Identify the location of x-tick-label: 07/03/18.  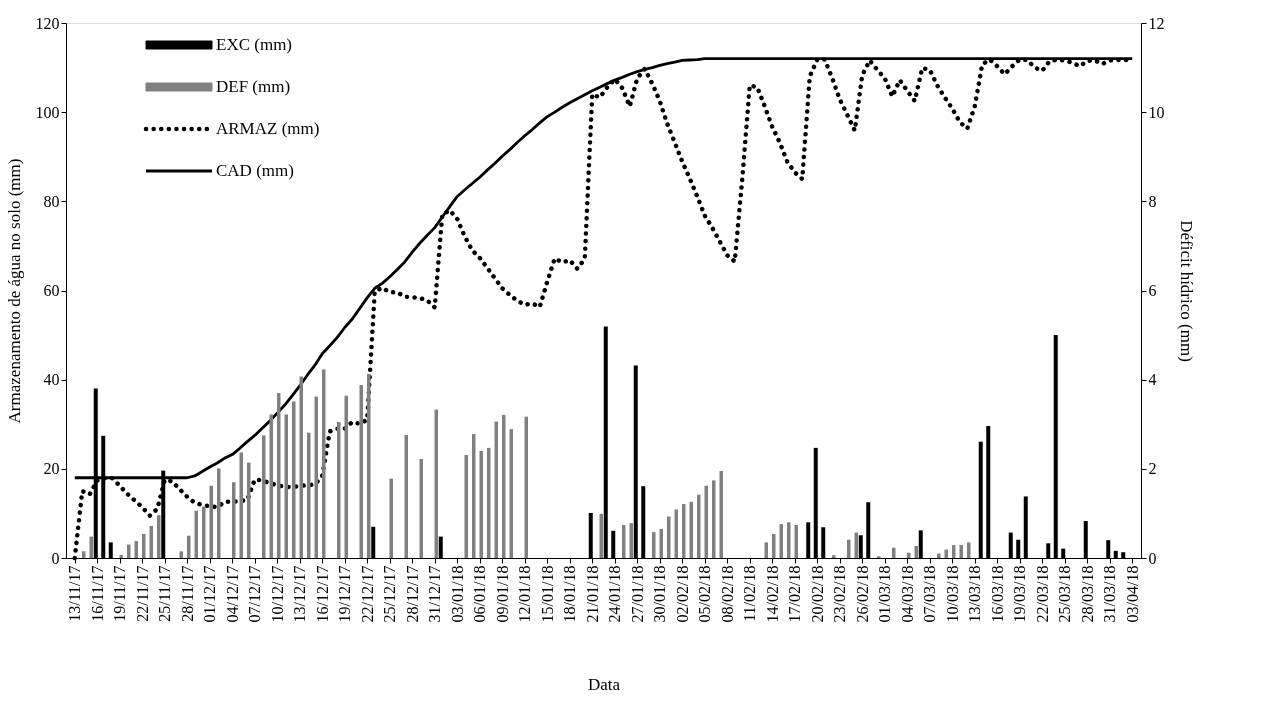
(930, 594).